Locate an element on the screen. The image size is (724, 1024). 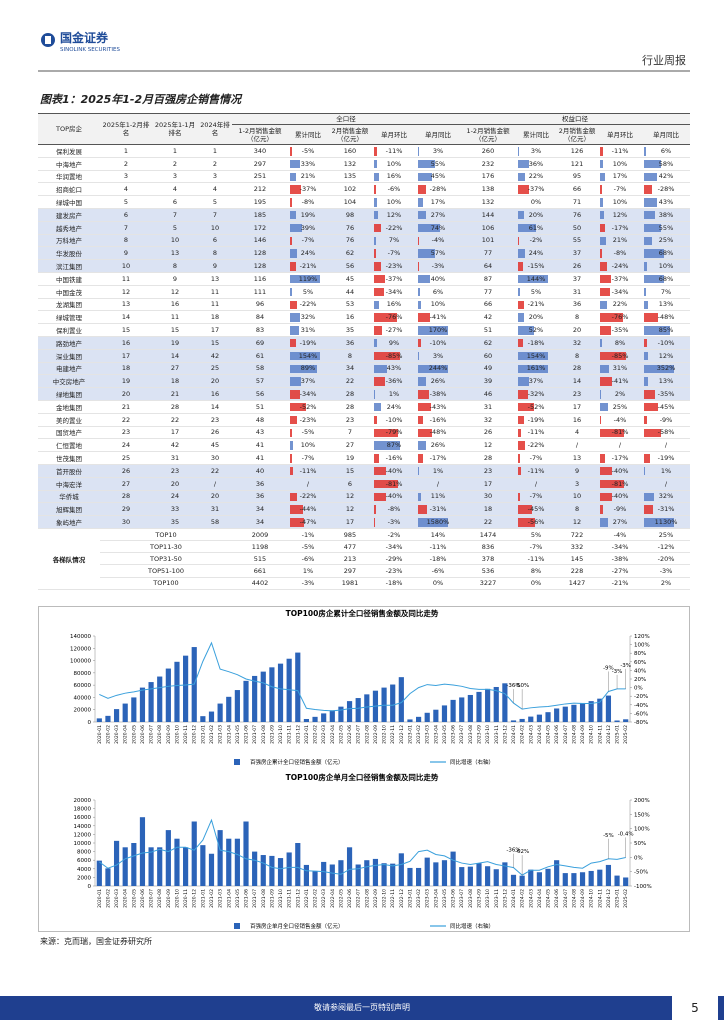
x-tick-label: 2023-11 is located at coordinates (497, 734).